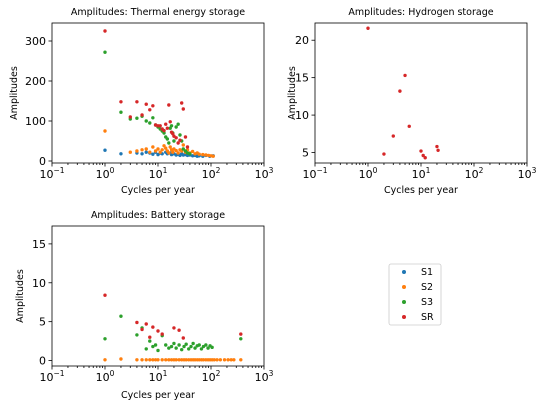 This screenshot has width=550, height=406. Describe the element at coordinates (427, 272) in the screenshot. I see `legend-label: S1` at that location.